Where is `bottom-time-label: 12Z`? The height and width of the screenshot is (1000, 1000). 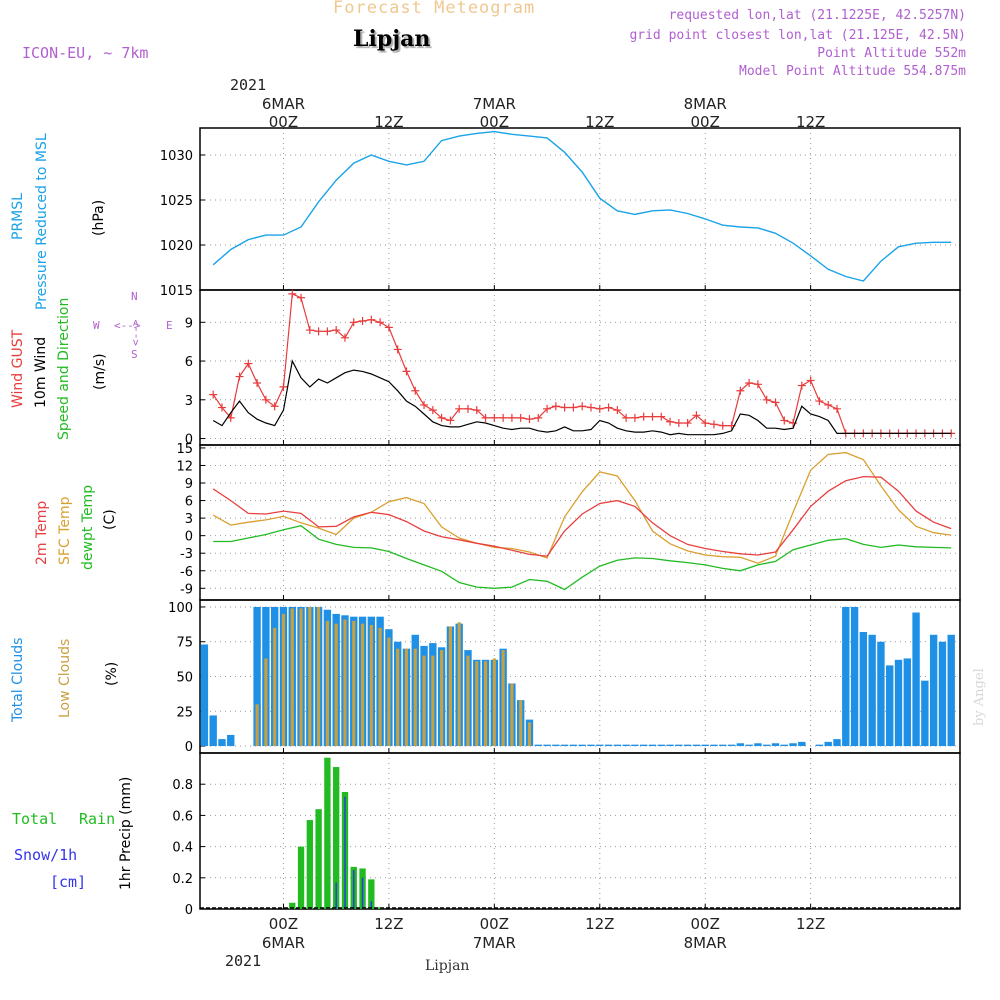 bottom-time-label: 12Z is located at coordinates (388, 924).